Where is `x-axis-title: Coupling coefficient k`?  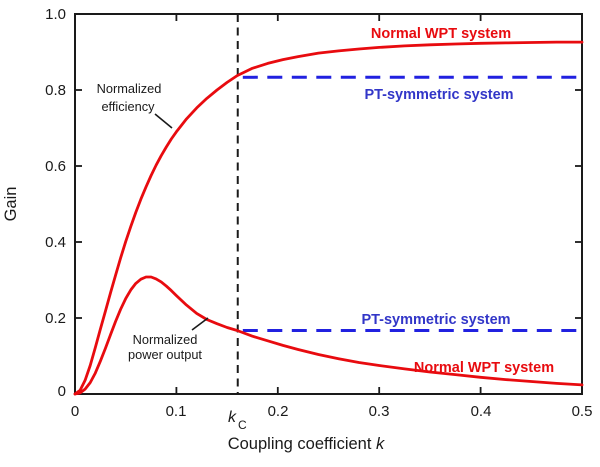 x-axis-title: Coupling coefficient k is located at coordinates (306, 444).